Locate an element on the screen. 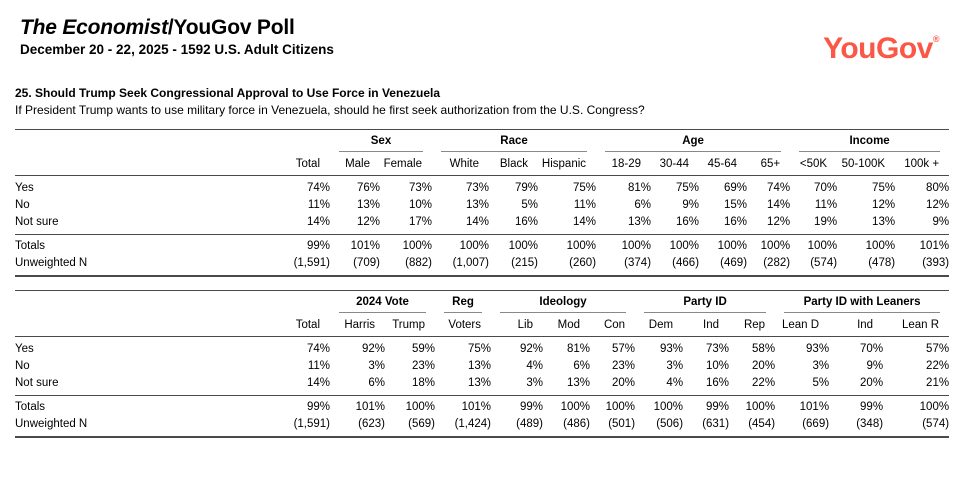 The width and height of the screenshot is (964, 498). page-title: The Economist/YouGov Poll is located at coordinates (484, 27).